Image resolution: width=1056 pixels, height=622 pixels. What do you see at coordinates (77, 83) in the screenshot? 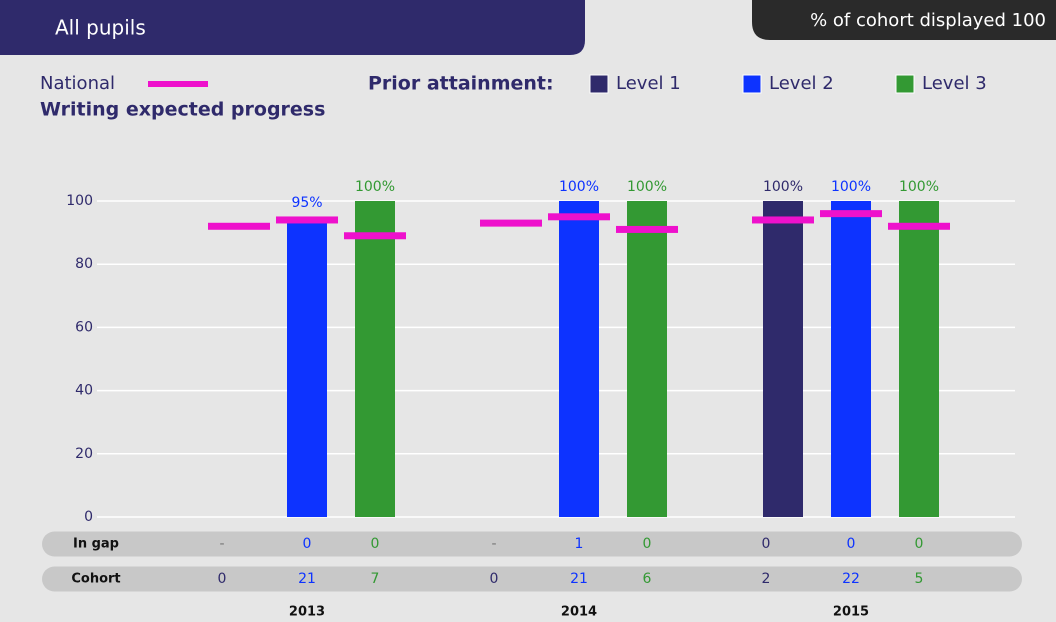
I see `legend-national: National` at bounding box center [77, 83].